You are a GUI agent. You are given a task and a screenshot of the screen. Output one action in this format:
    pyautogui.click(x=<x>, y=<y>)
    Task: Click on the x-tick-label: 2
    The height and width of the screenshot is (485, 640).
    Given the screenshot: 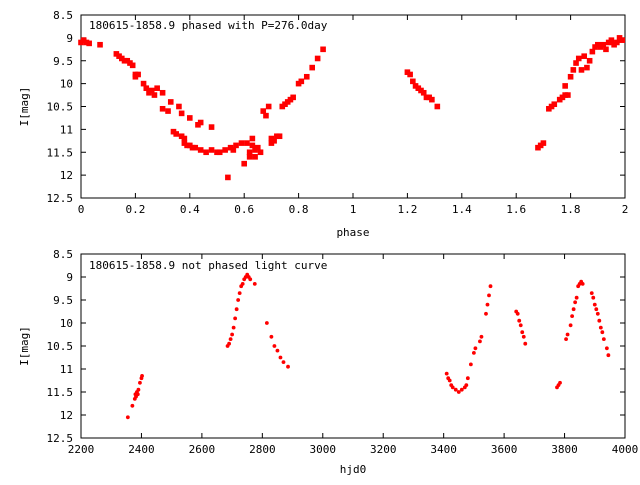 What is the action you would take?
    pyautogui.click(x=625, y=209)
    